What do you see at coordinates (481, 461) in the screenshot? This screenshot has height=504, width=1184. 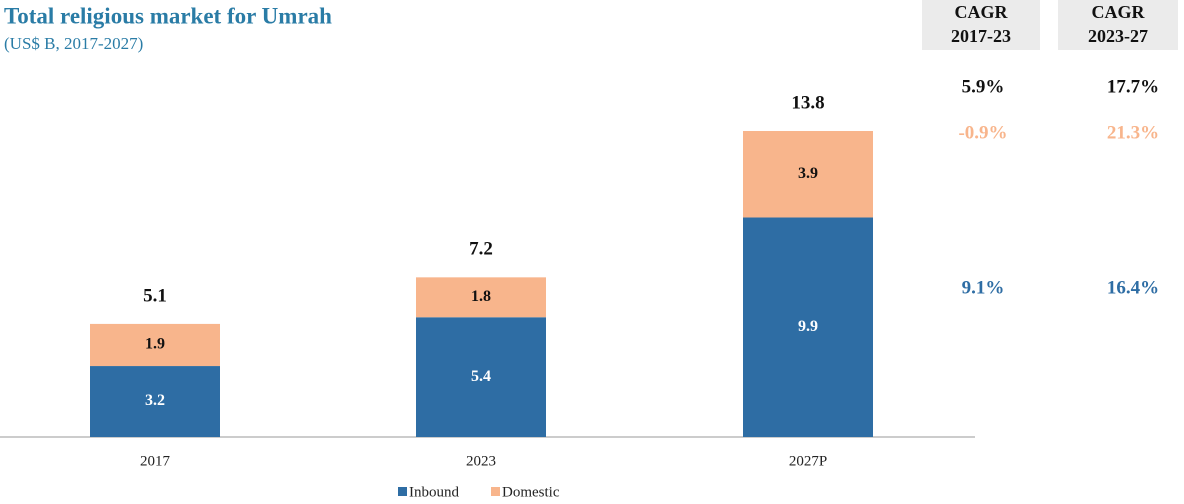 I see `x-tick-label: 2023` at bounding box center [481, 461].